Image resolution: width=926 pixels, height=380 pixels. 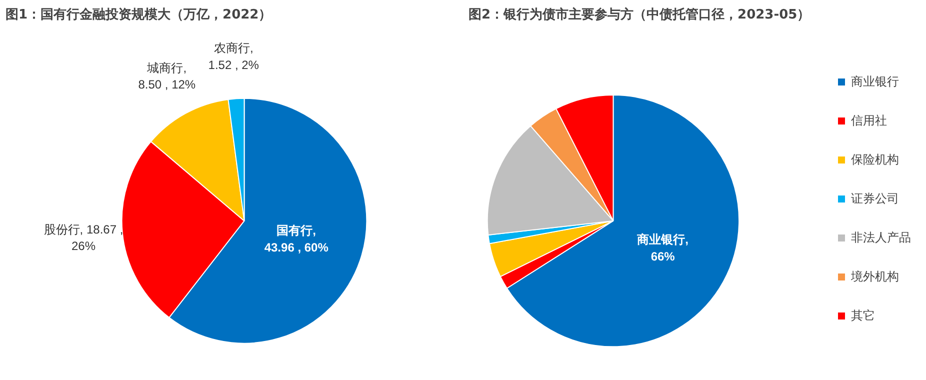 I want to click on legend-label: 非法人产品, so click(x=881, y=237).